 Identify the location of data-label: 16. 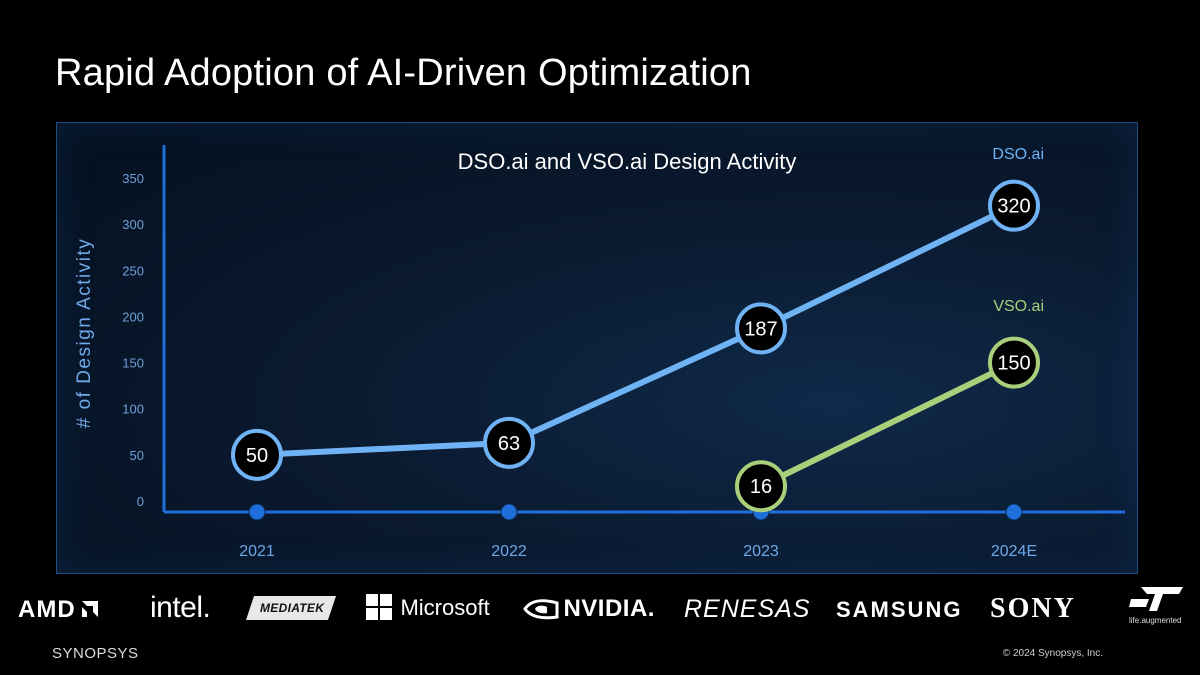
(761, 487).